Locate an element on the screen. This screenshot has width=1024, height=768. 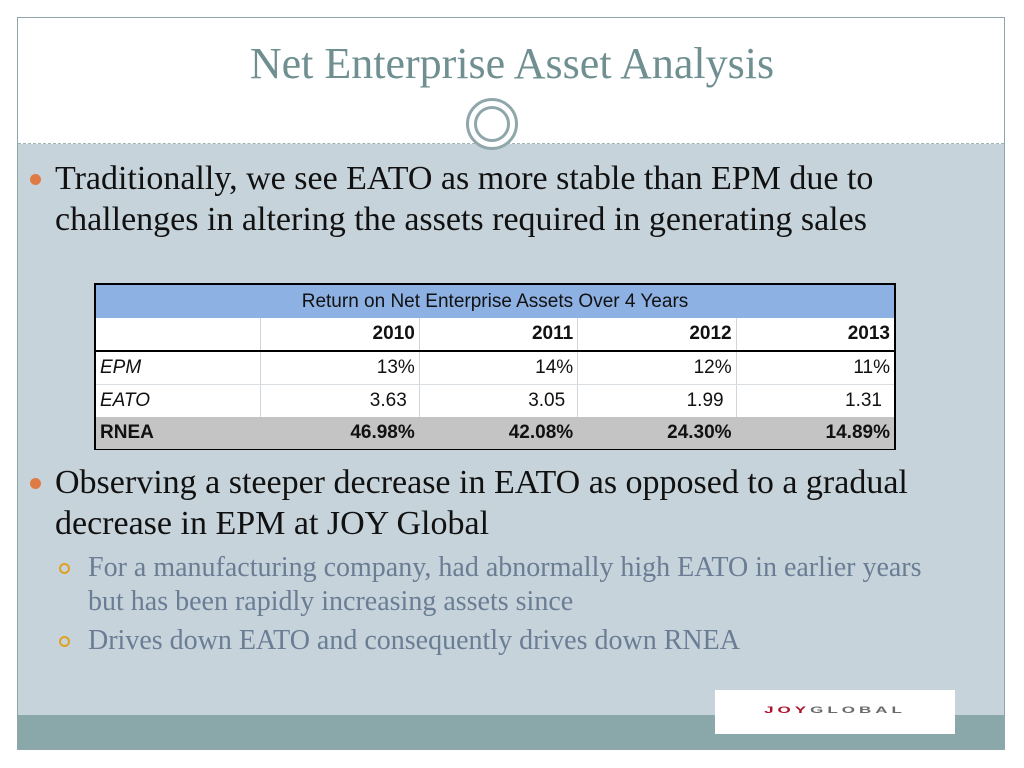
table-cell: 12% is located at coordinates (656, 368).